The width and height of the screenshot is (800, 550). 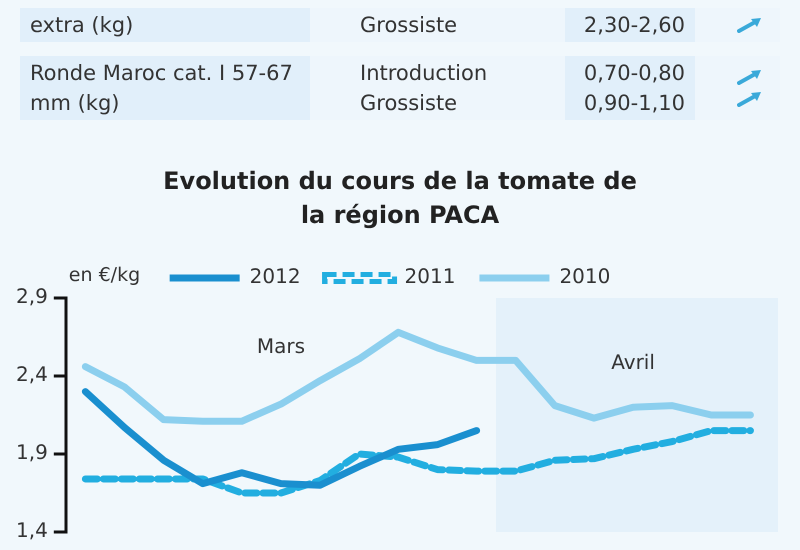 What do you see at coordinates (165, 25) in the screenshot?
I see `text: extra (kg)` at bounding box center [165, 25].